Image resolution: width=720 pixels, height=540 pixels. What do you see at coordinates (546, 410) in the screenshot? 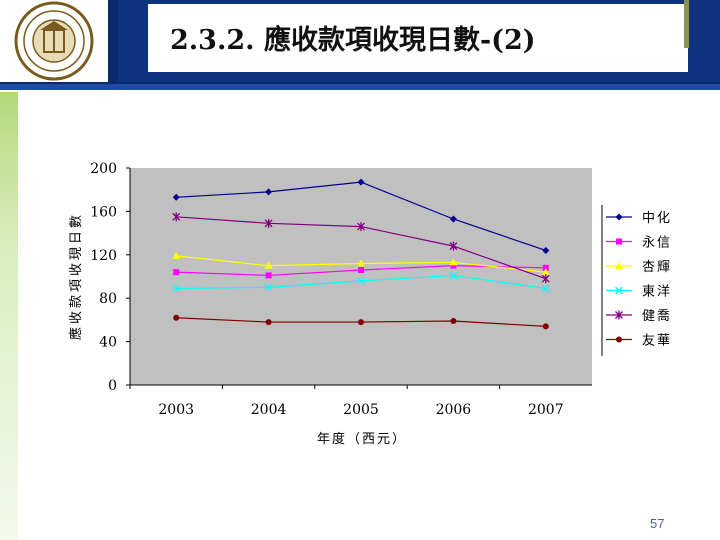
I see `x-tick-label: 2007` at bounding box center [546, 410].